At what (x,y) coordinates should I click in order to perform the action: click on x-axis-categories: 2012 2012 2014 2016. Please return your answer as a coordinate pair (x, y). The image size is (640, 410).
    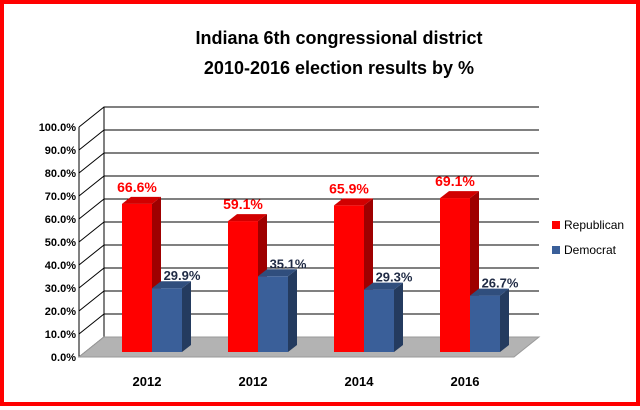
    Looking at the image, I should click on (306, 381).